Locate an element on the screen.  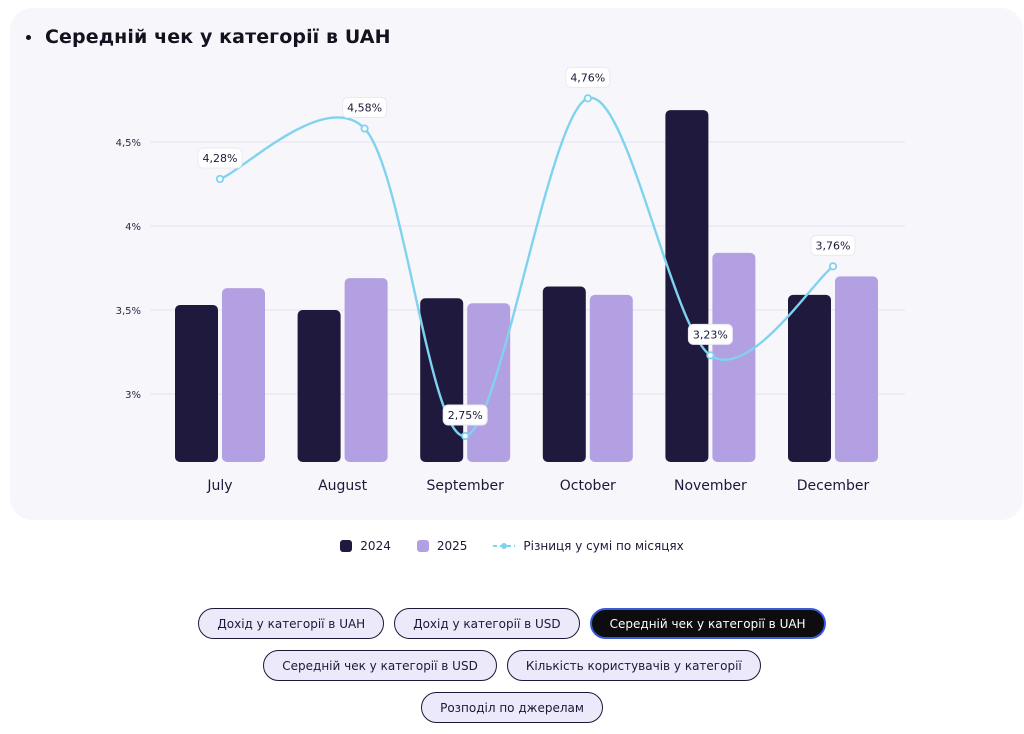
difference-label-july: 4,28% is located at coordinates (220, 158).